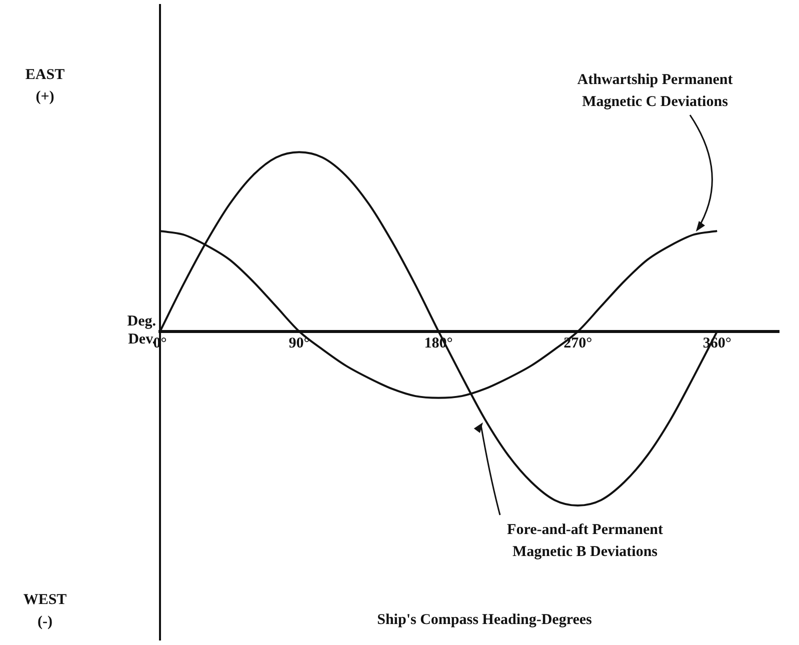 The width and height of the screenshot is (799, 645). What do you see at coordinates (45, 611) in the screenshot?
I see `text: WEST (-)` at bounding box center [45, 611].